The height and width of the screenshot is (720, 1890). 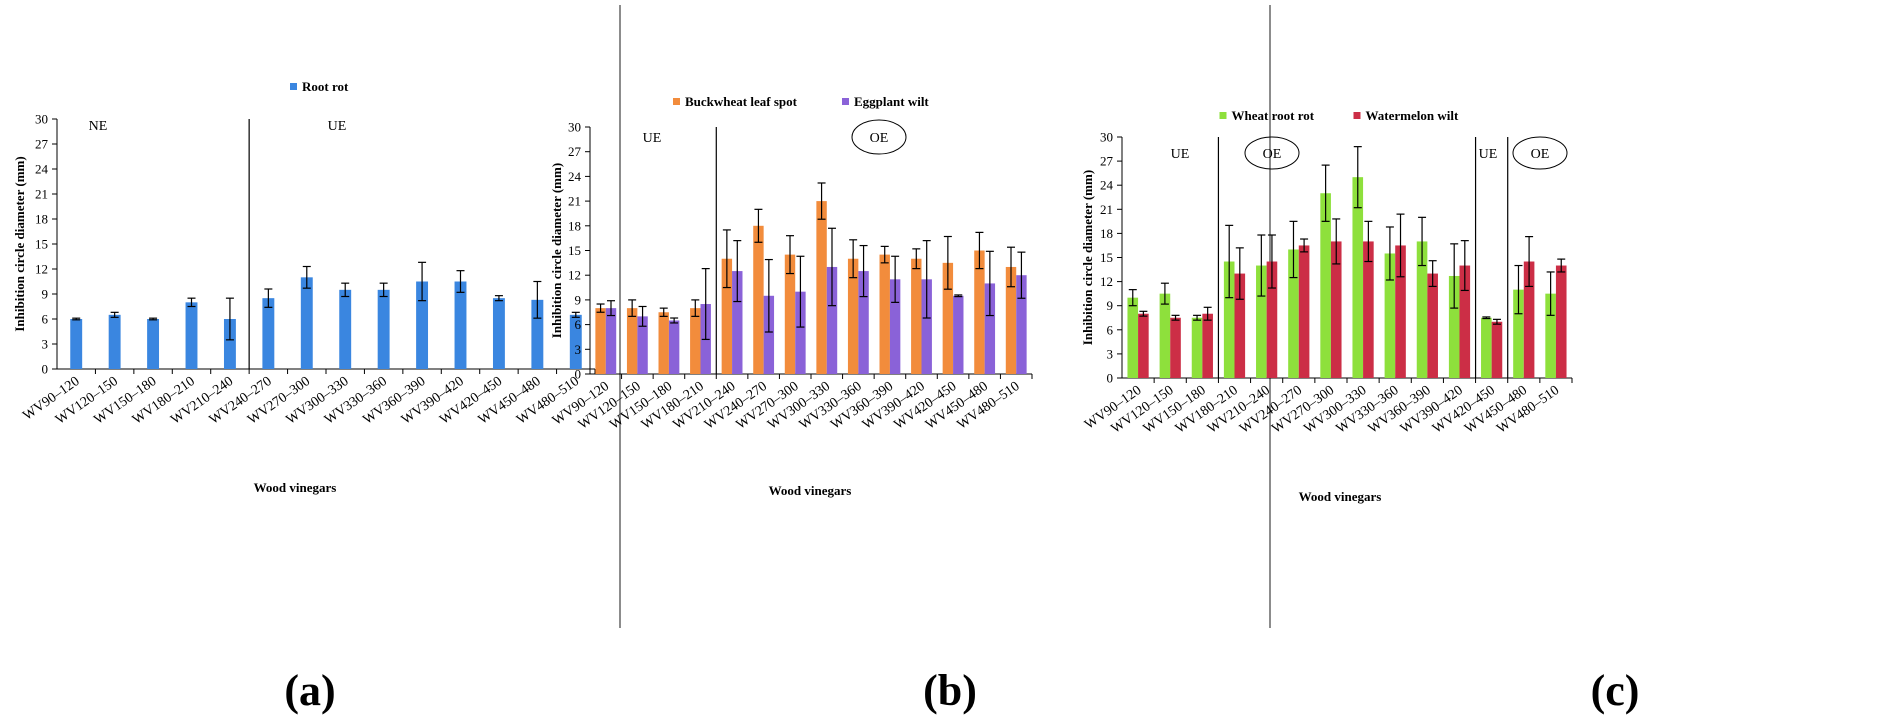 I want to click on panel-b-y-tick-label: 24, so click(x=575, y=176).